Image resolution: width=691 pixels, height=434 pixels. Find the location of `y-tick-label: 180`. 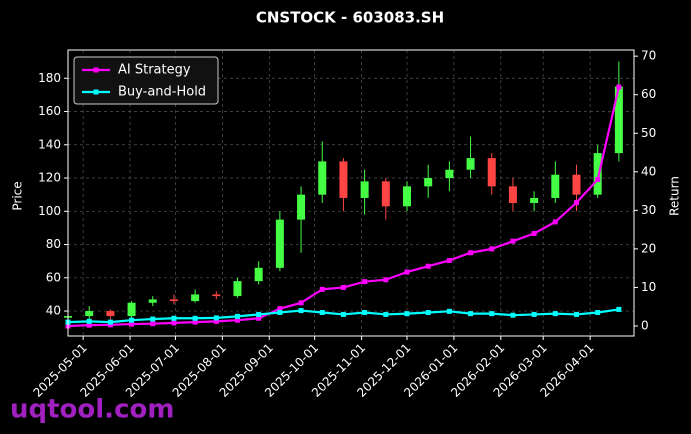

y-tick-label: 180 is located at coordinates (49, 78).